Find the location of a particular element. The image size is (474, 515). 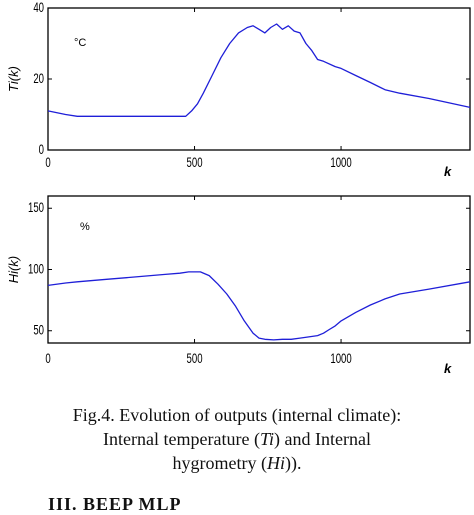

caption-line-2c: ) and Internal is located at coordinates (322, 439).